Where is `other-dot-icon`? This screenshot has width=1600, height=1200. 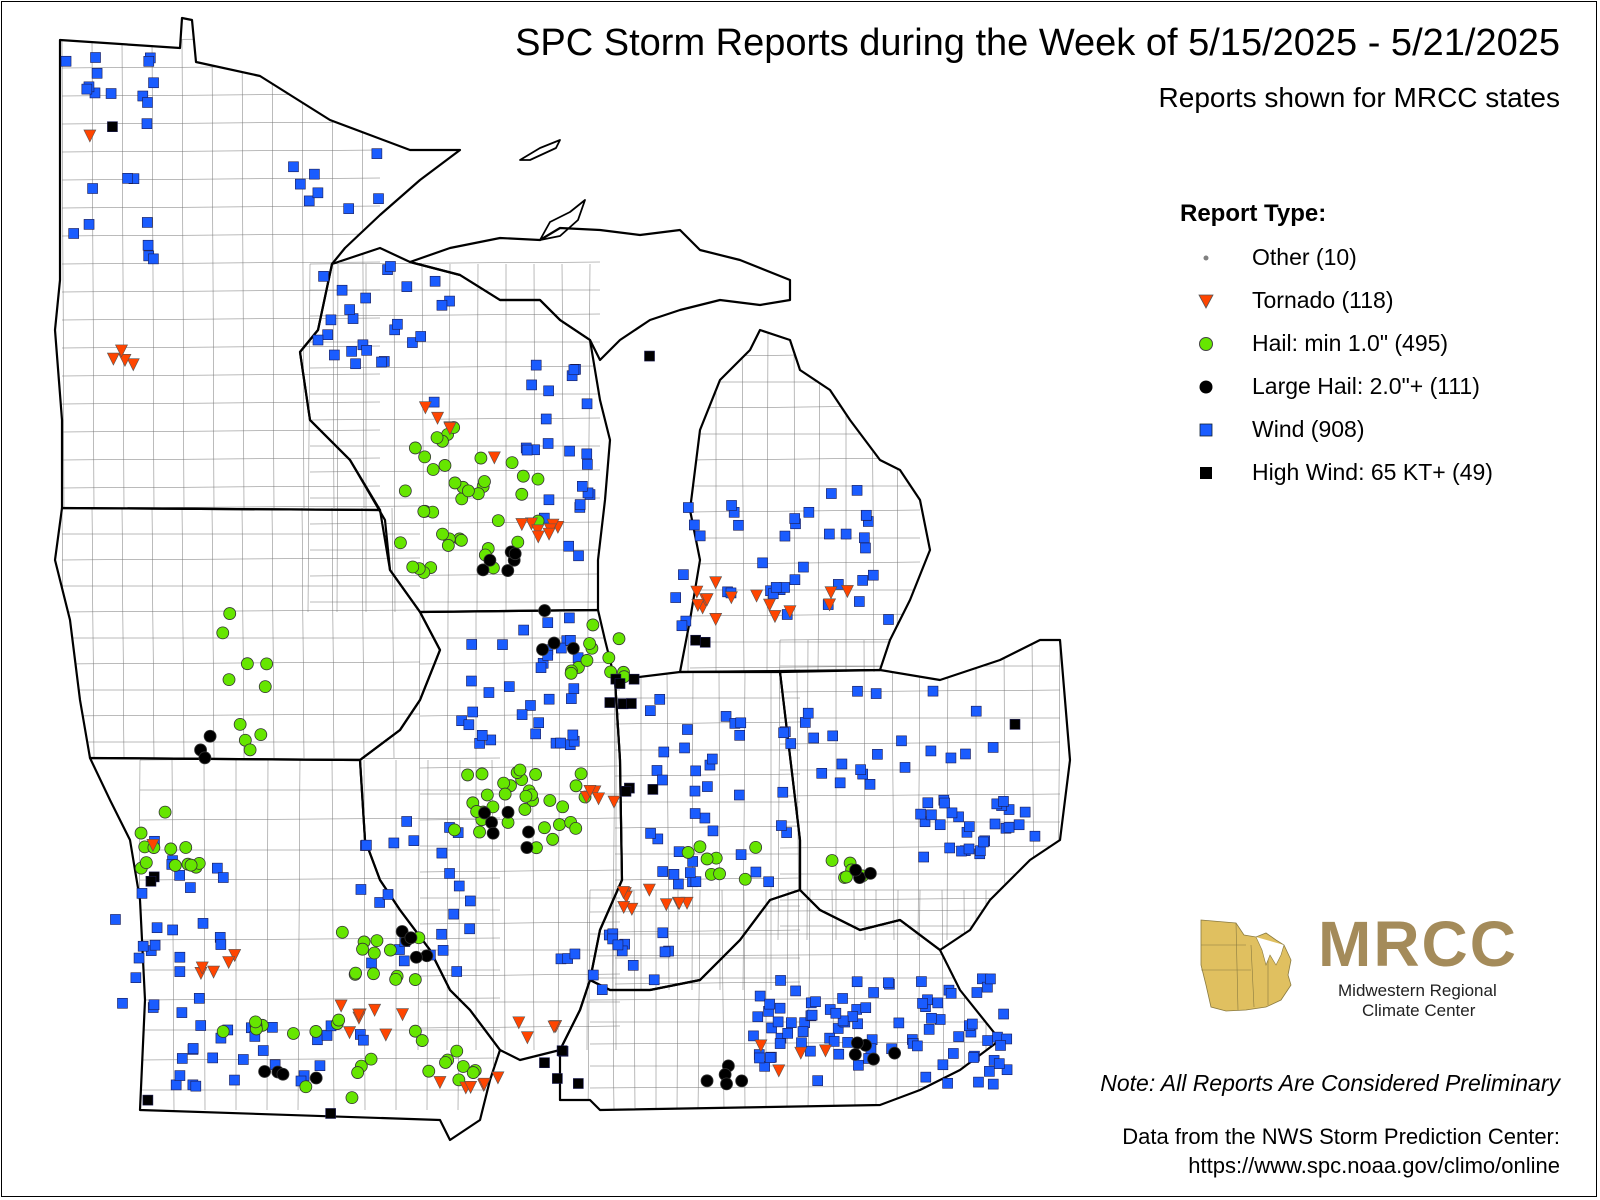 other-dot-icon is located at coordinates (1206, 258).